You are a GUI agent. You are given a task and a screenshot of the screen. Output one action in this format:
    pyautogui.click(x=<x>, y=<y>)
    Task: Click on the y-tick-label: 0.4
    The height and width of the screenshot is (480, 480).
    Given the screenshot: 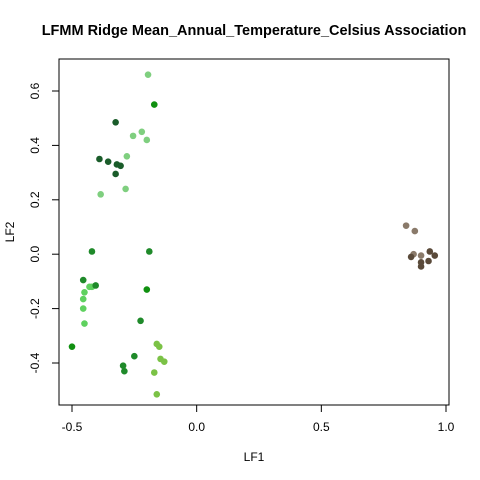 What is the action you would take?
    pyautogui.click(x=35, y=145)
    